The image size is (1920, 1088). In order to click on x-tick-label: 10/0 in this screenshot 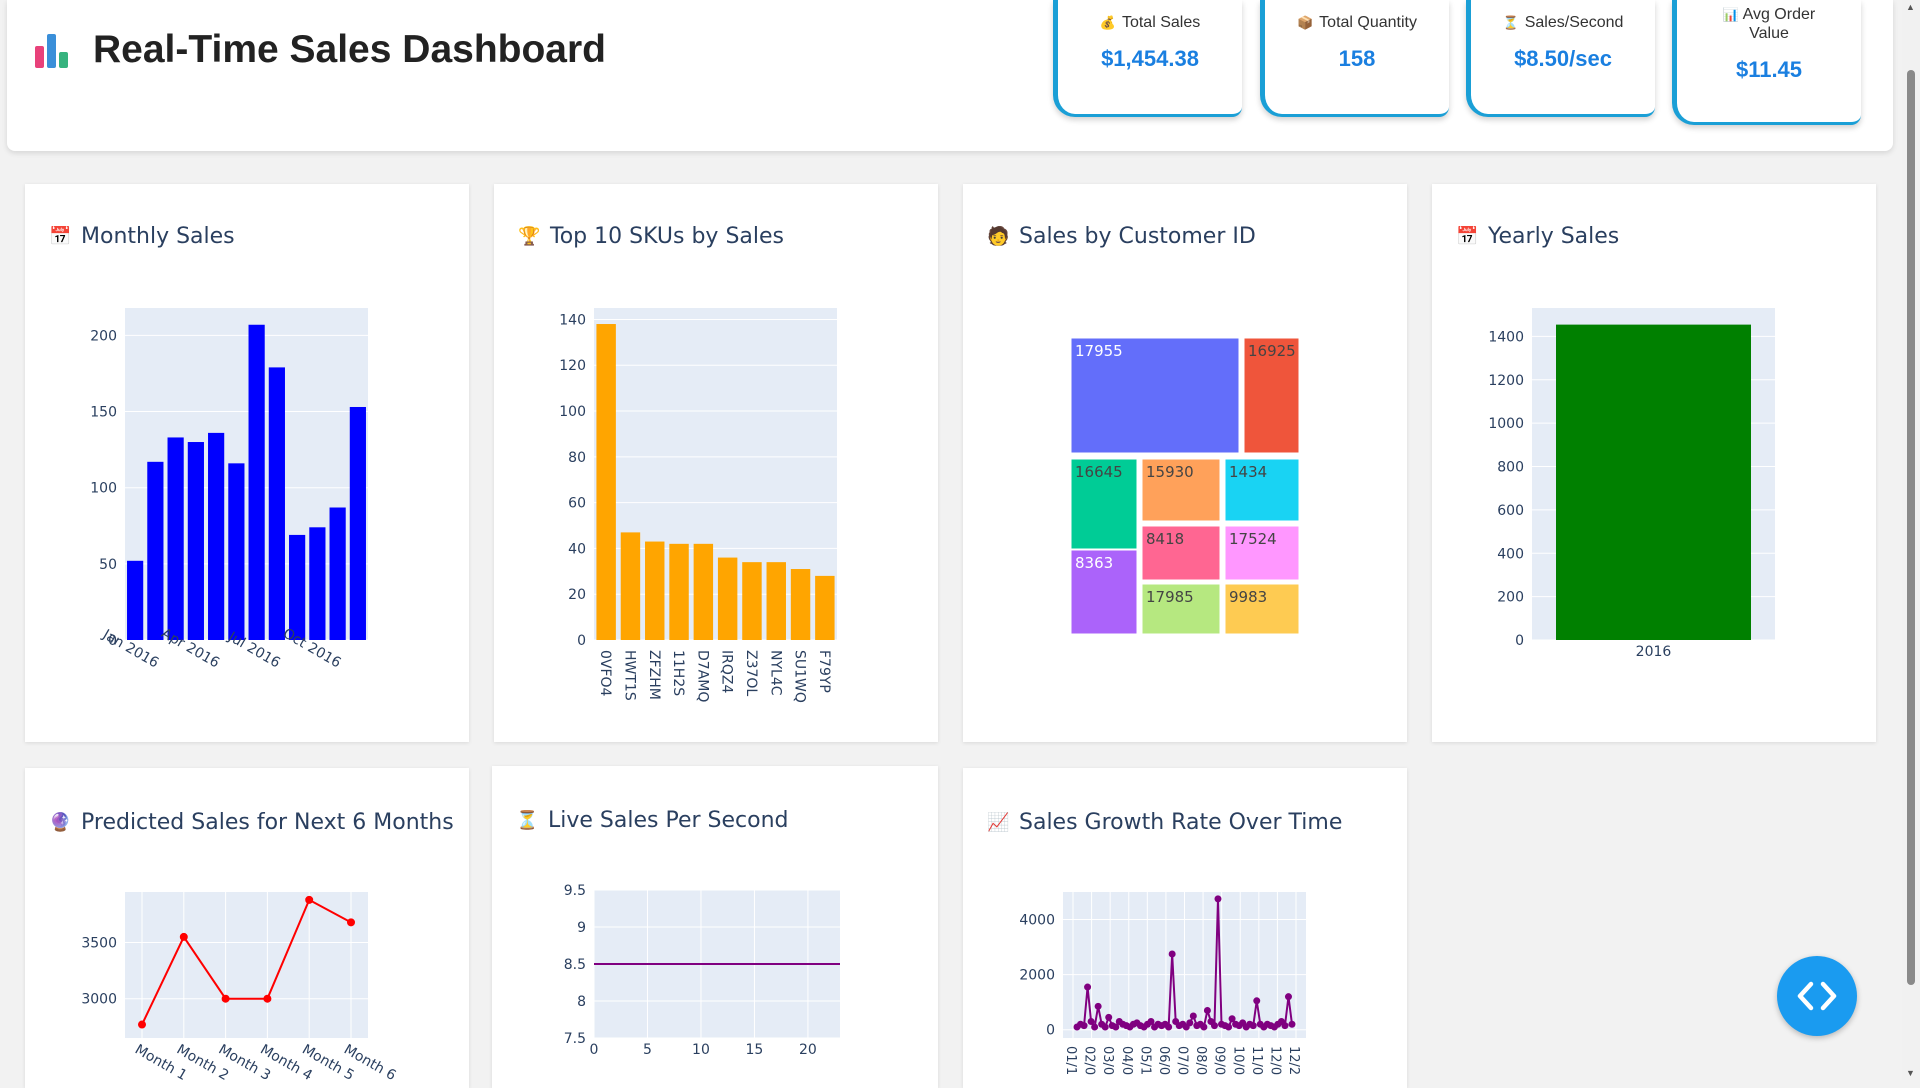, I will do `click(1237, 1060)`.